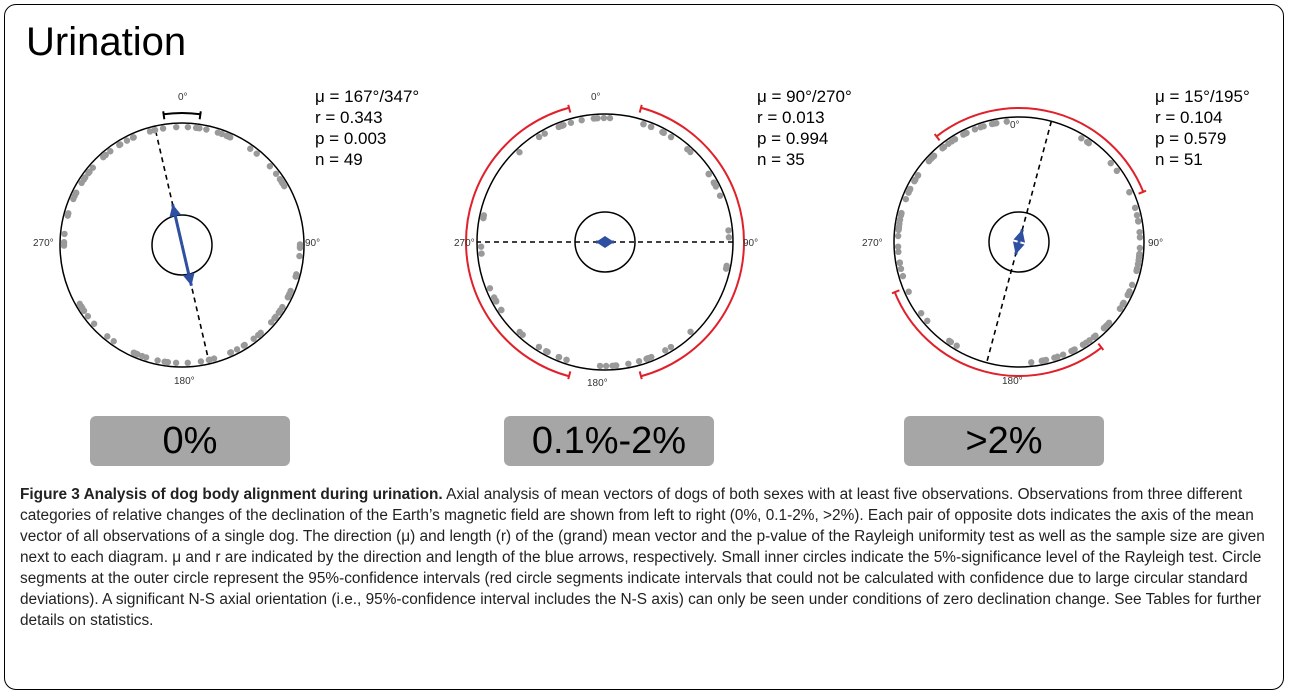 The width and height of the screenshot is (1290, 695). I want to click on outer-circle, so click(1019, 242).